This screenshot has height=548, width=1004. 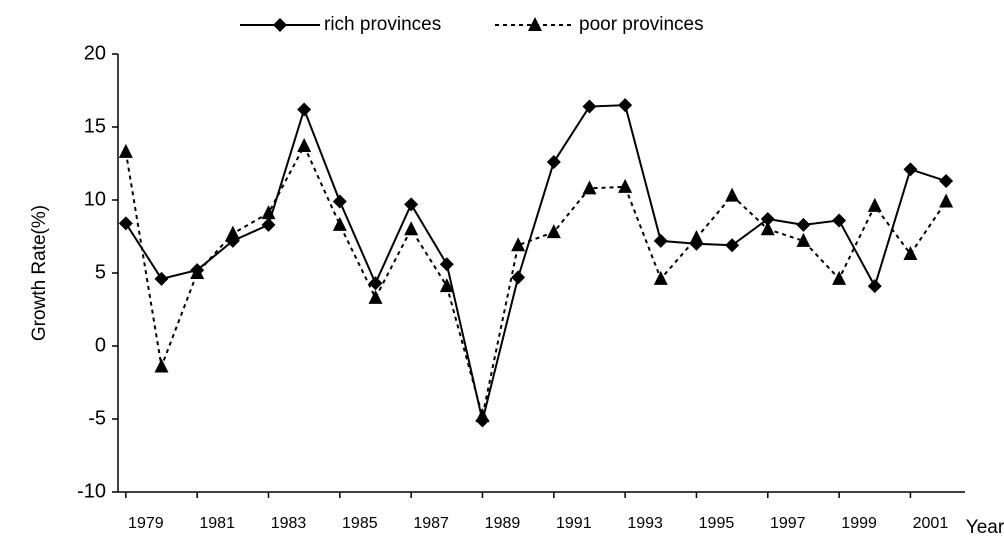 I want to click on x-tick-label: 1999, so click(x=859, y=523).